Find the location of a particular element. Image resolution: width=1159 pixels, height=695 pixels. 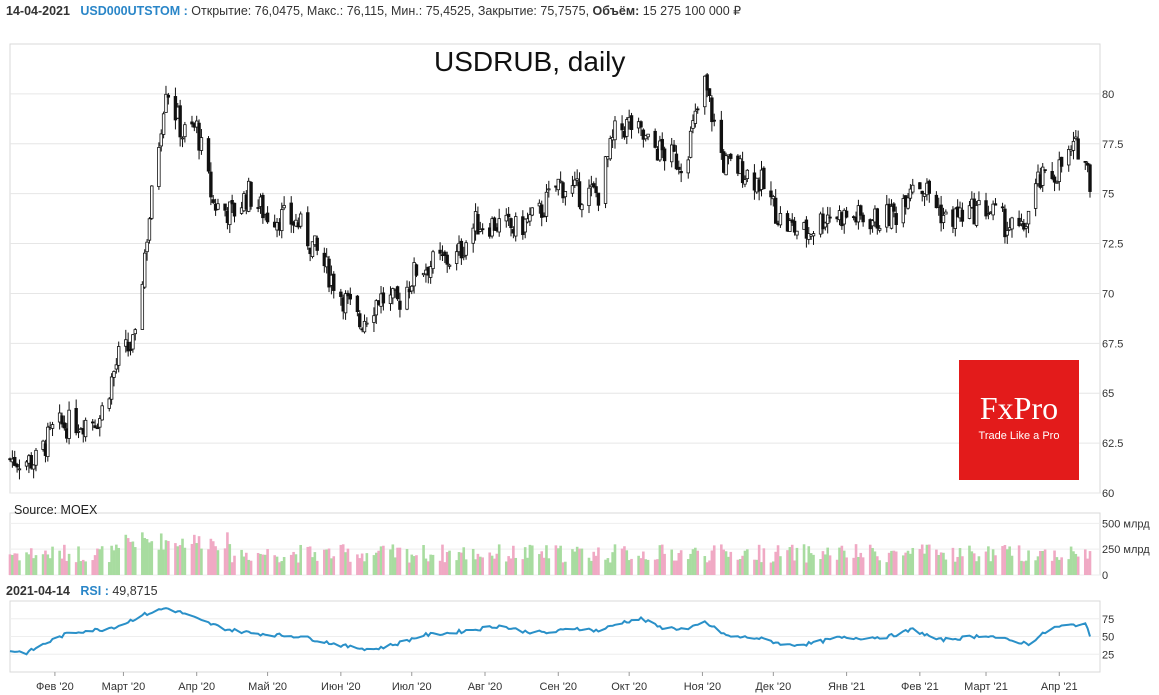

open-label: Открытие: is located at coordinates (221, 11).